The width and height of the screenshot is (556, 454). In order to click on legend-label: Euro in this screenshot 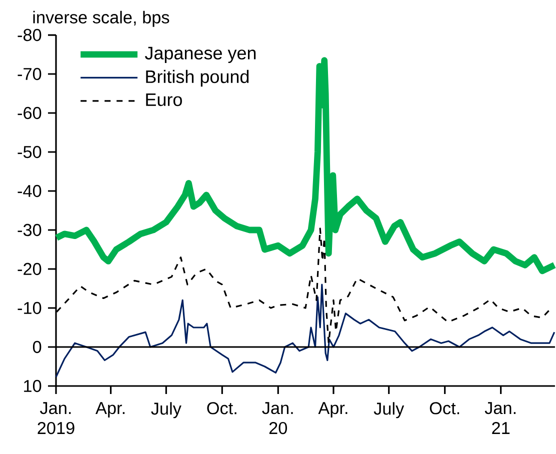, I will do `click(164, 99)`.